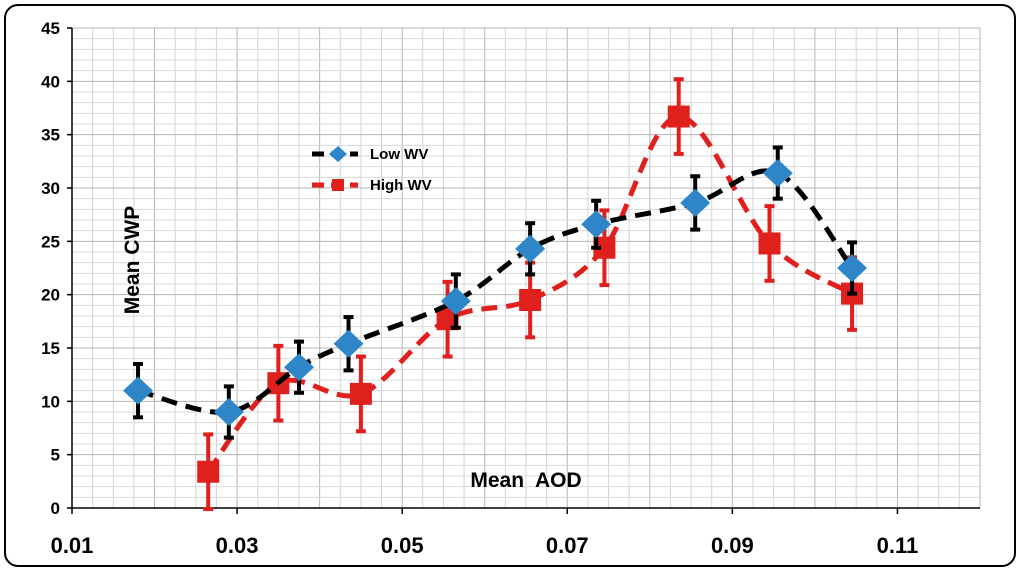 The width and height of the screenshot is (1024, 575). What do you see at coordinates (898, 545) in the screenshot?
I see `x-tick-label: 0.11` at bounding box center [898, 545].